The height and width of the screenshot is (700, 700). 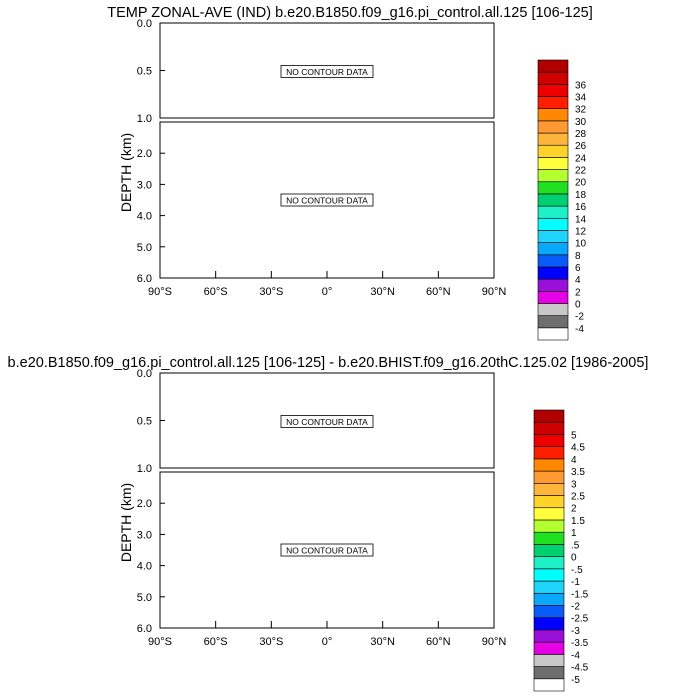 I want to click on colorbar-label: -1, so click(x=575, y=582).